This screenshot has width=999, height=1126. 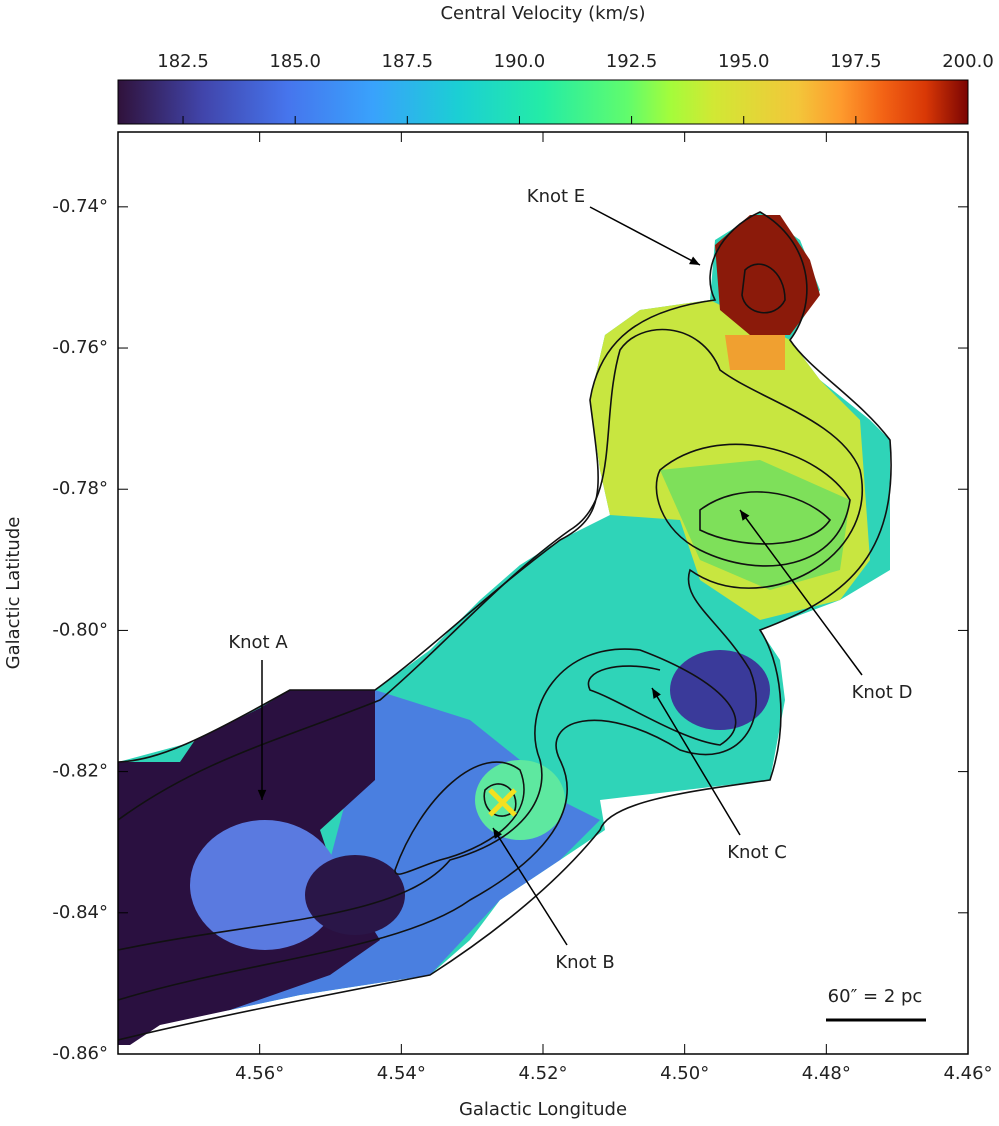 I want to click on annotation: Knot B, so click(x=584, y=962).